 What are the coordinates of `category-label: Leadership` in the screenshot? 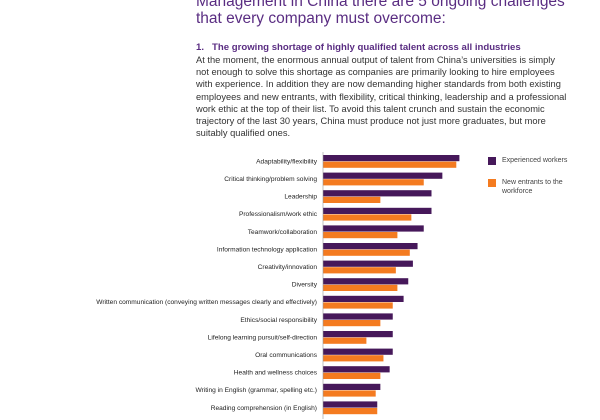 It's located at (300, 197).